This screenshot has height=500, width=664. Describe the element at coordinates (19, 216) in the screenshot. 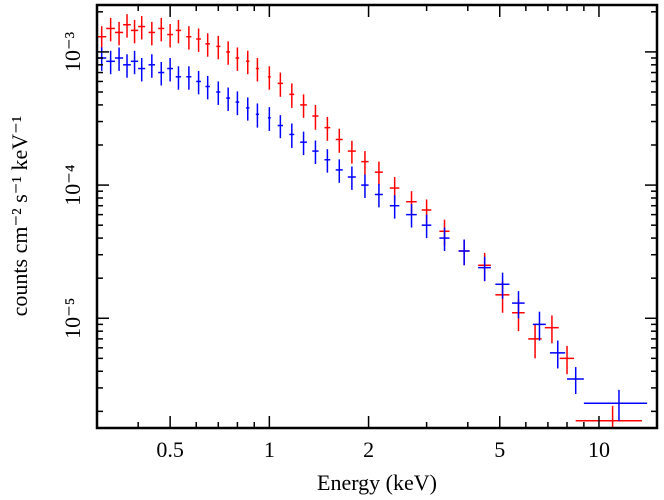

I see `y-axis-label: counts cm⁻² s⁻¹ keV⁻¹` at that location.